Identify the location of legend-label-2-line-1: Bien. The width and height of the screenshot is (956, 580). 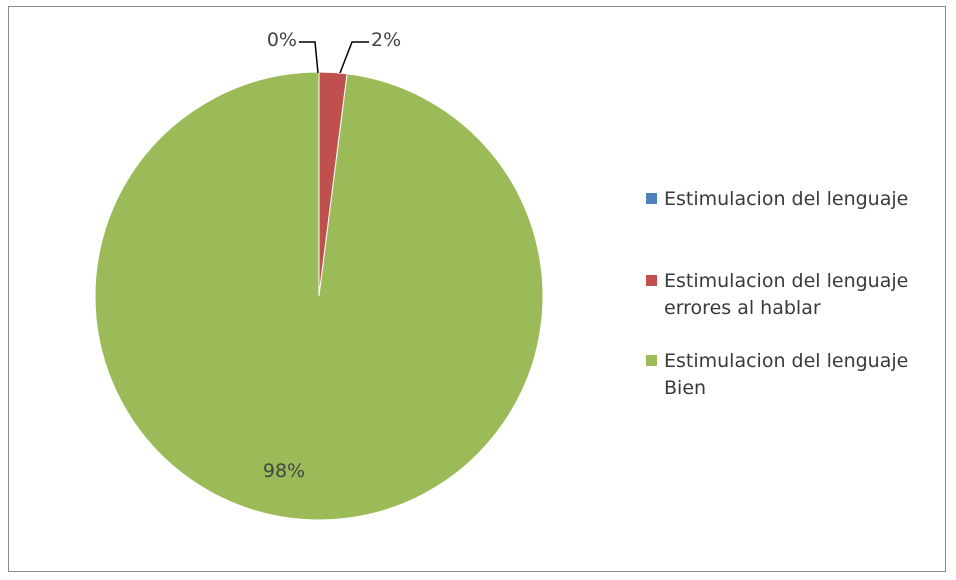
(685, 388).